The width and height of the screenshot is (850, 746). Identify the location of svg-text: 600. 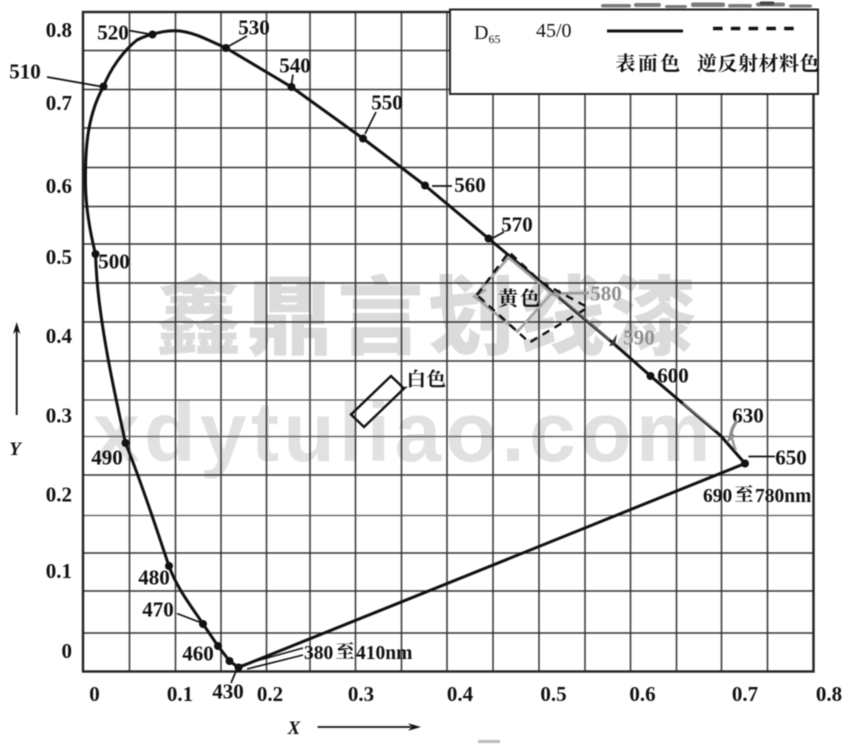
(673, 376).